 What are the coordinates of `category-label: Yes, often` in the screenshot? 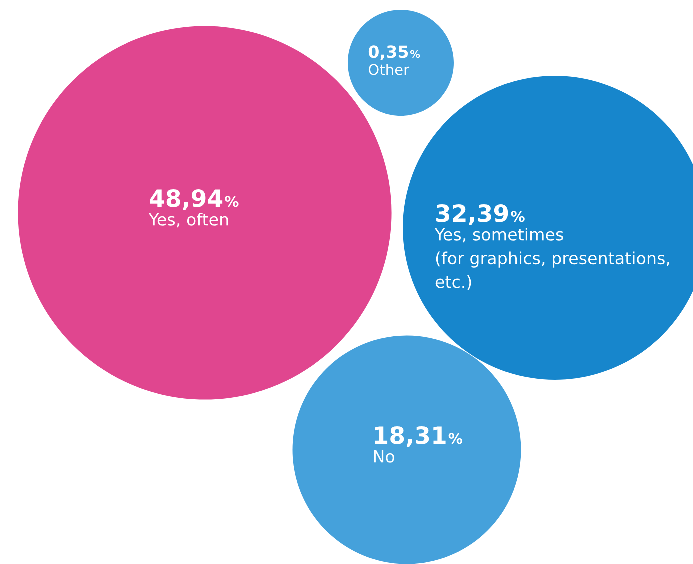 It's located at (188, 220).